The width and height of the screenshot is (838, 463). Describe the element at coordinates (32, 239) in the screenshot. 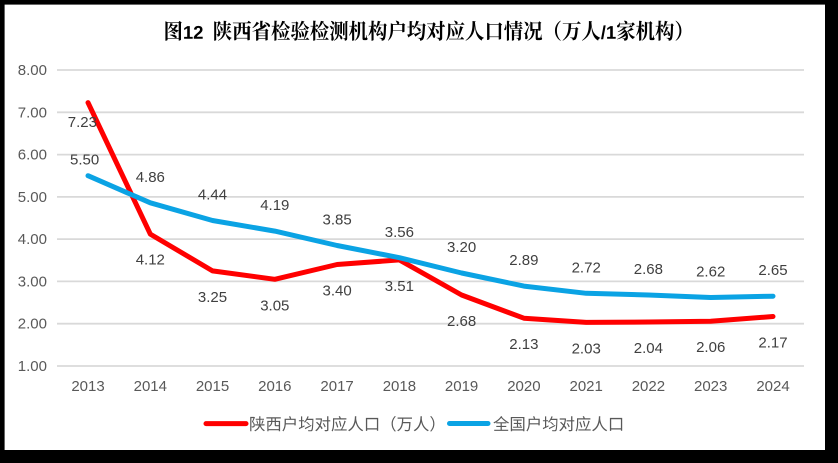

I see `svg-text: 4.00` at that location.